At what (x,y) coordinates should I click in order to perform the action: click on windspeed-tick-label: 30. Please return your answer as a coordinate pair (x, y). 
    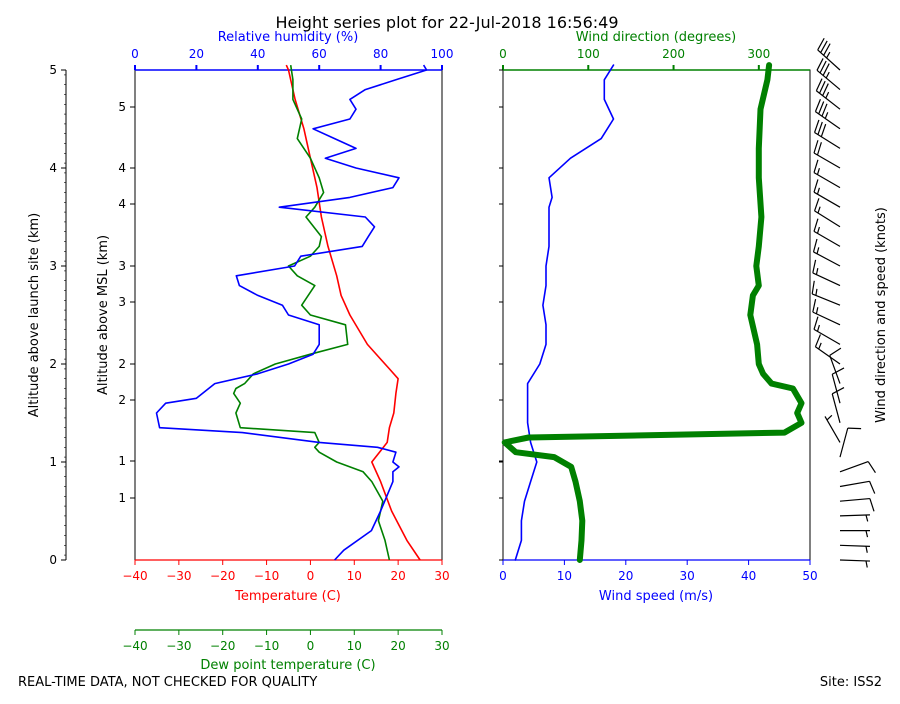
    Looking at the image, I should click on (687, 576).